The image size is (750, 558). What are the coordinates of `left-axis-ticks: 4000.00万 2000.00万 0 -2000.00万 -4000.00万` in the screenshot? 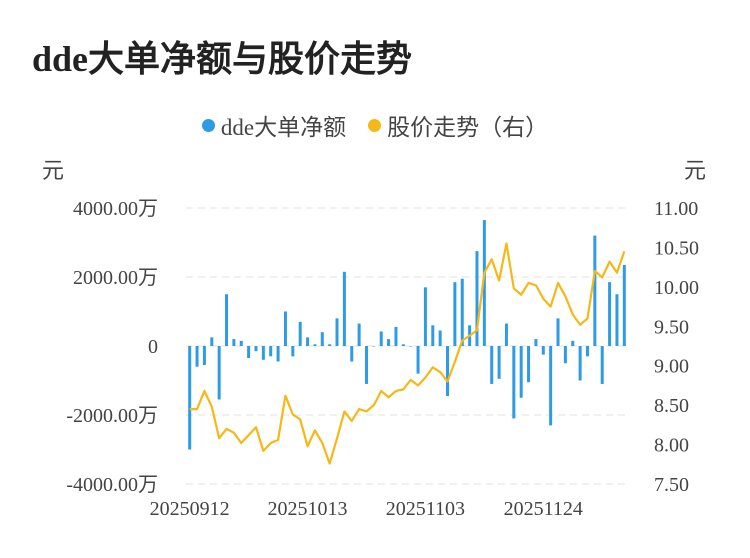 It's located at (112, 347).